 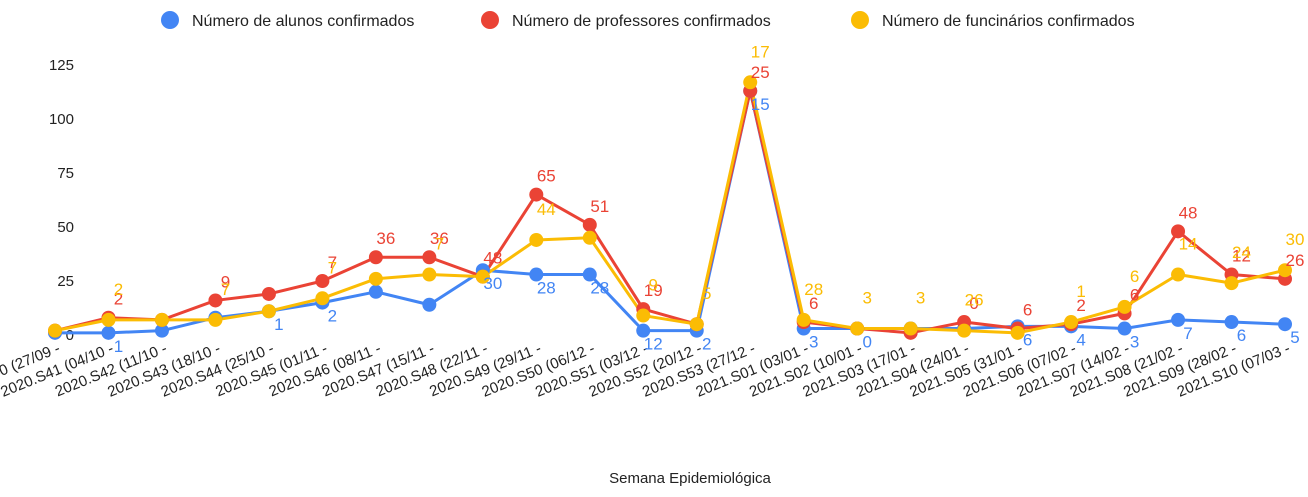 What do you see at coordinates (65, 227) in the screenshot?
I see `y-tick-label: 50` at bounding box center [65, 227].